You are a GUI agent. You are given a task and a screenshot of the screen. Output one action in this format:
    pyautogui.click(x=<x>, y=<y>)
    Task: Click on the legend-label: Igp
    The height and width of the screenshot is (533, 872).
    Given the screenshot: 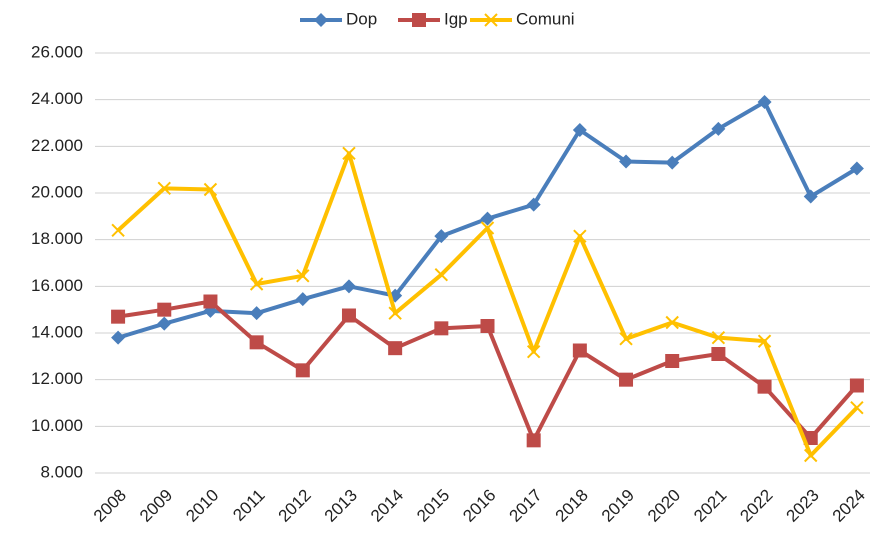 What is the action you would take?
    pyautogui.click(x=456, y=18)
    